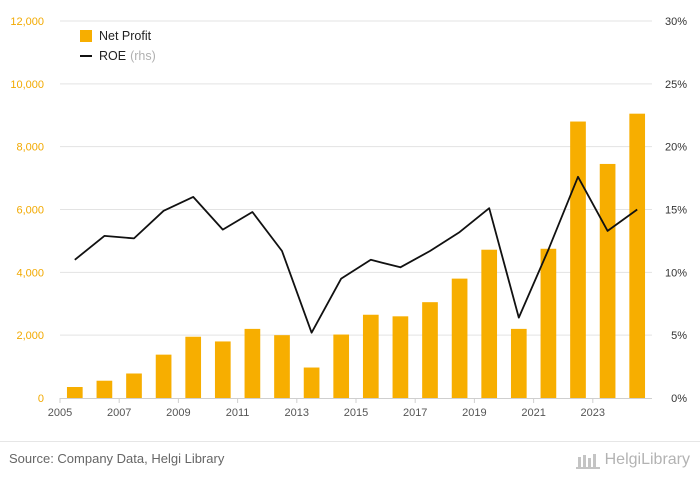  Describe the element at coordinates (60, 413) in the screenshot. I see `x-tick-label: 2005` at that location.